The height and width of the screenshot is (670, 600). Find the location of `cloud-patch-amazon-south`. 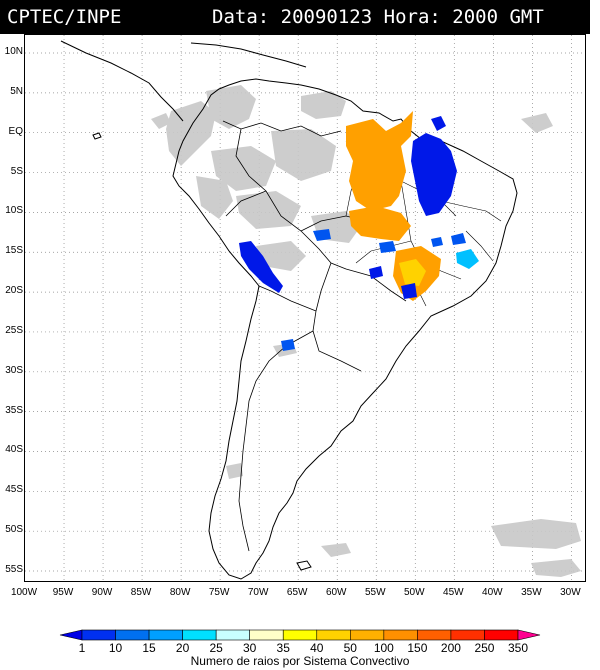

cloud-patch-amazon-south is located at coordinates (268, 210).